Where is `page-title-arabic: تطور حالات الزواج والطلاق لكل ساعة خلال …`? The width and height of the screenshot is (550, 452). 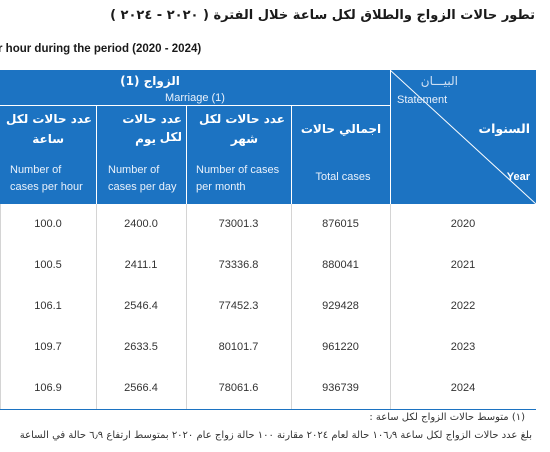 page-title-arabic: تطور حالات الزواج والطلاق لكل ساعة خلال … is located at coordinates (322, 15).